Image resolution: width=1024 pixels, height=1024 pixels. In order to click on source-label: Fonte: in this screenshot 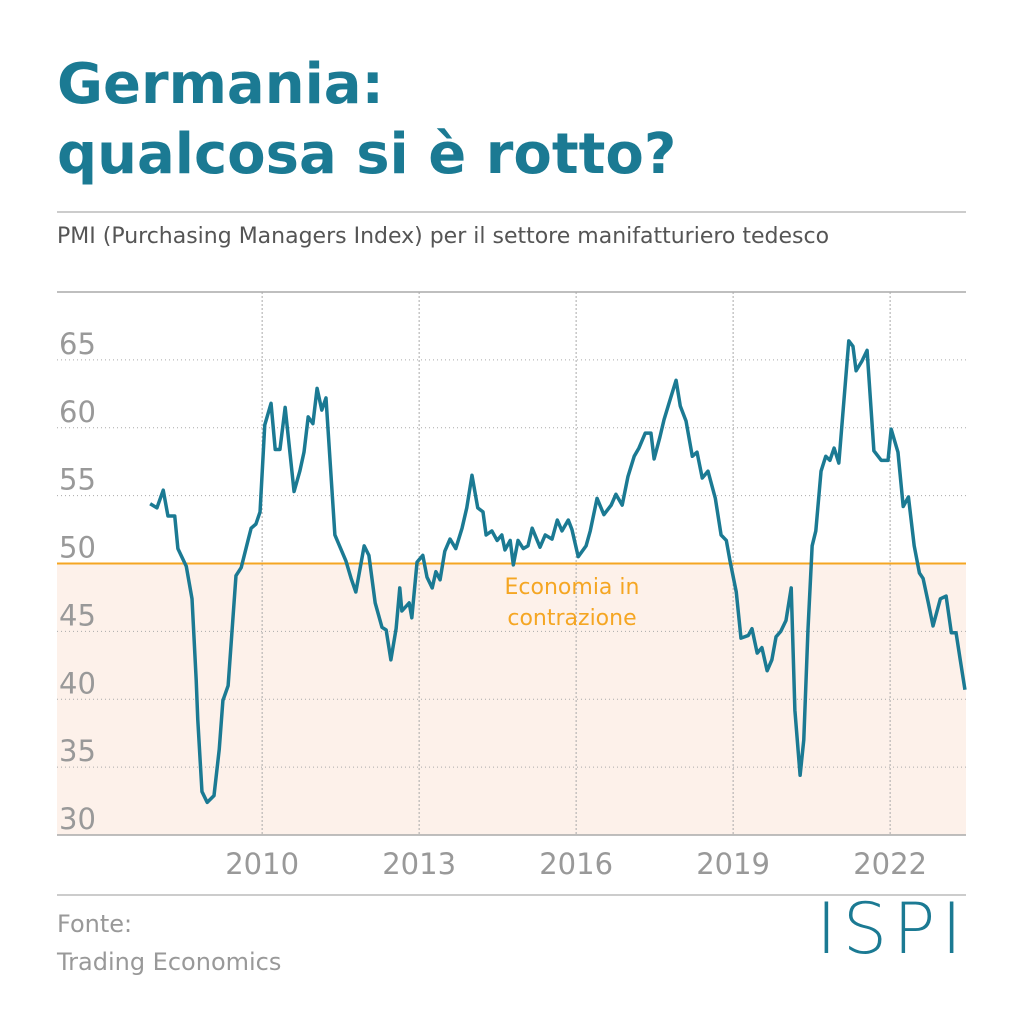, I will do `click(95, 924)`.